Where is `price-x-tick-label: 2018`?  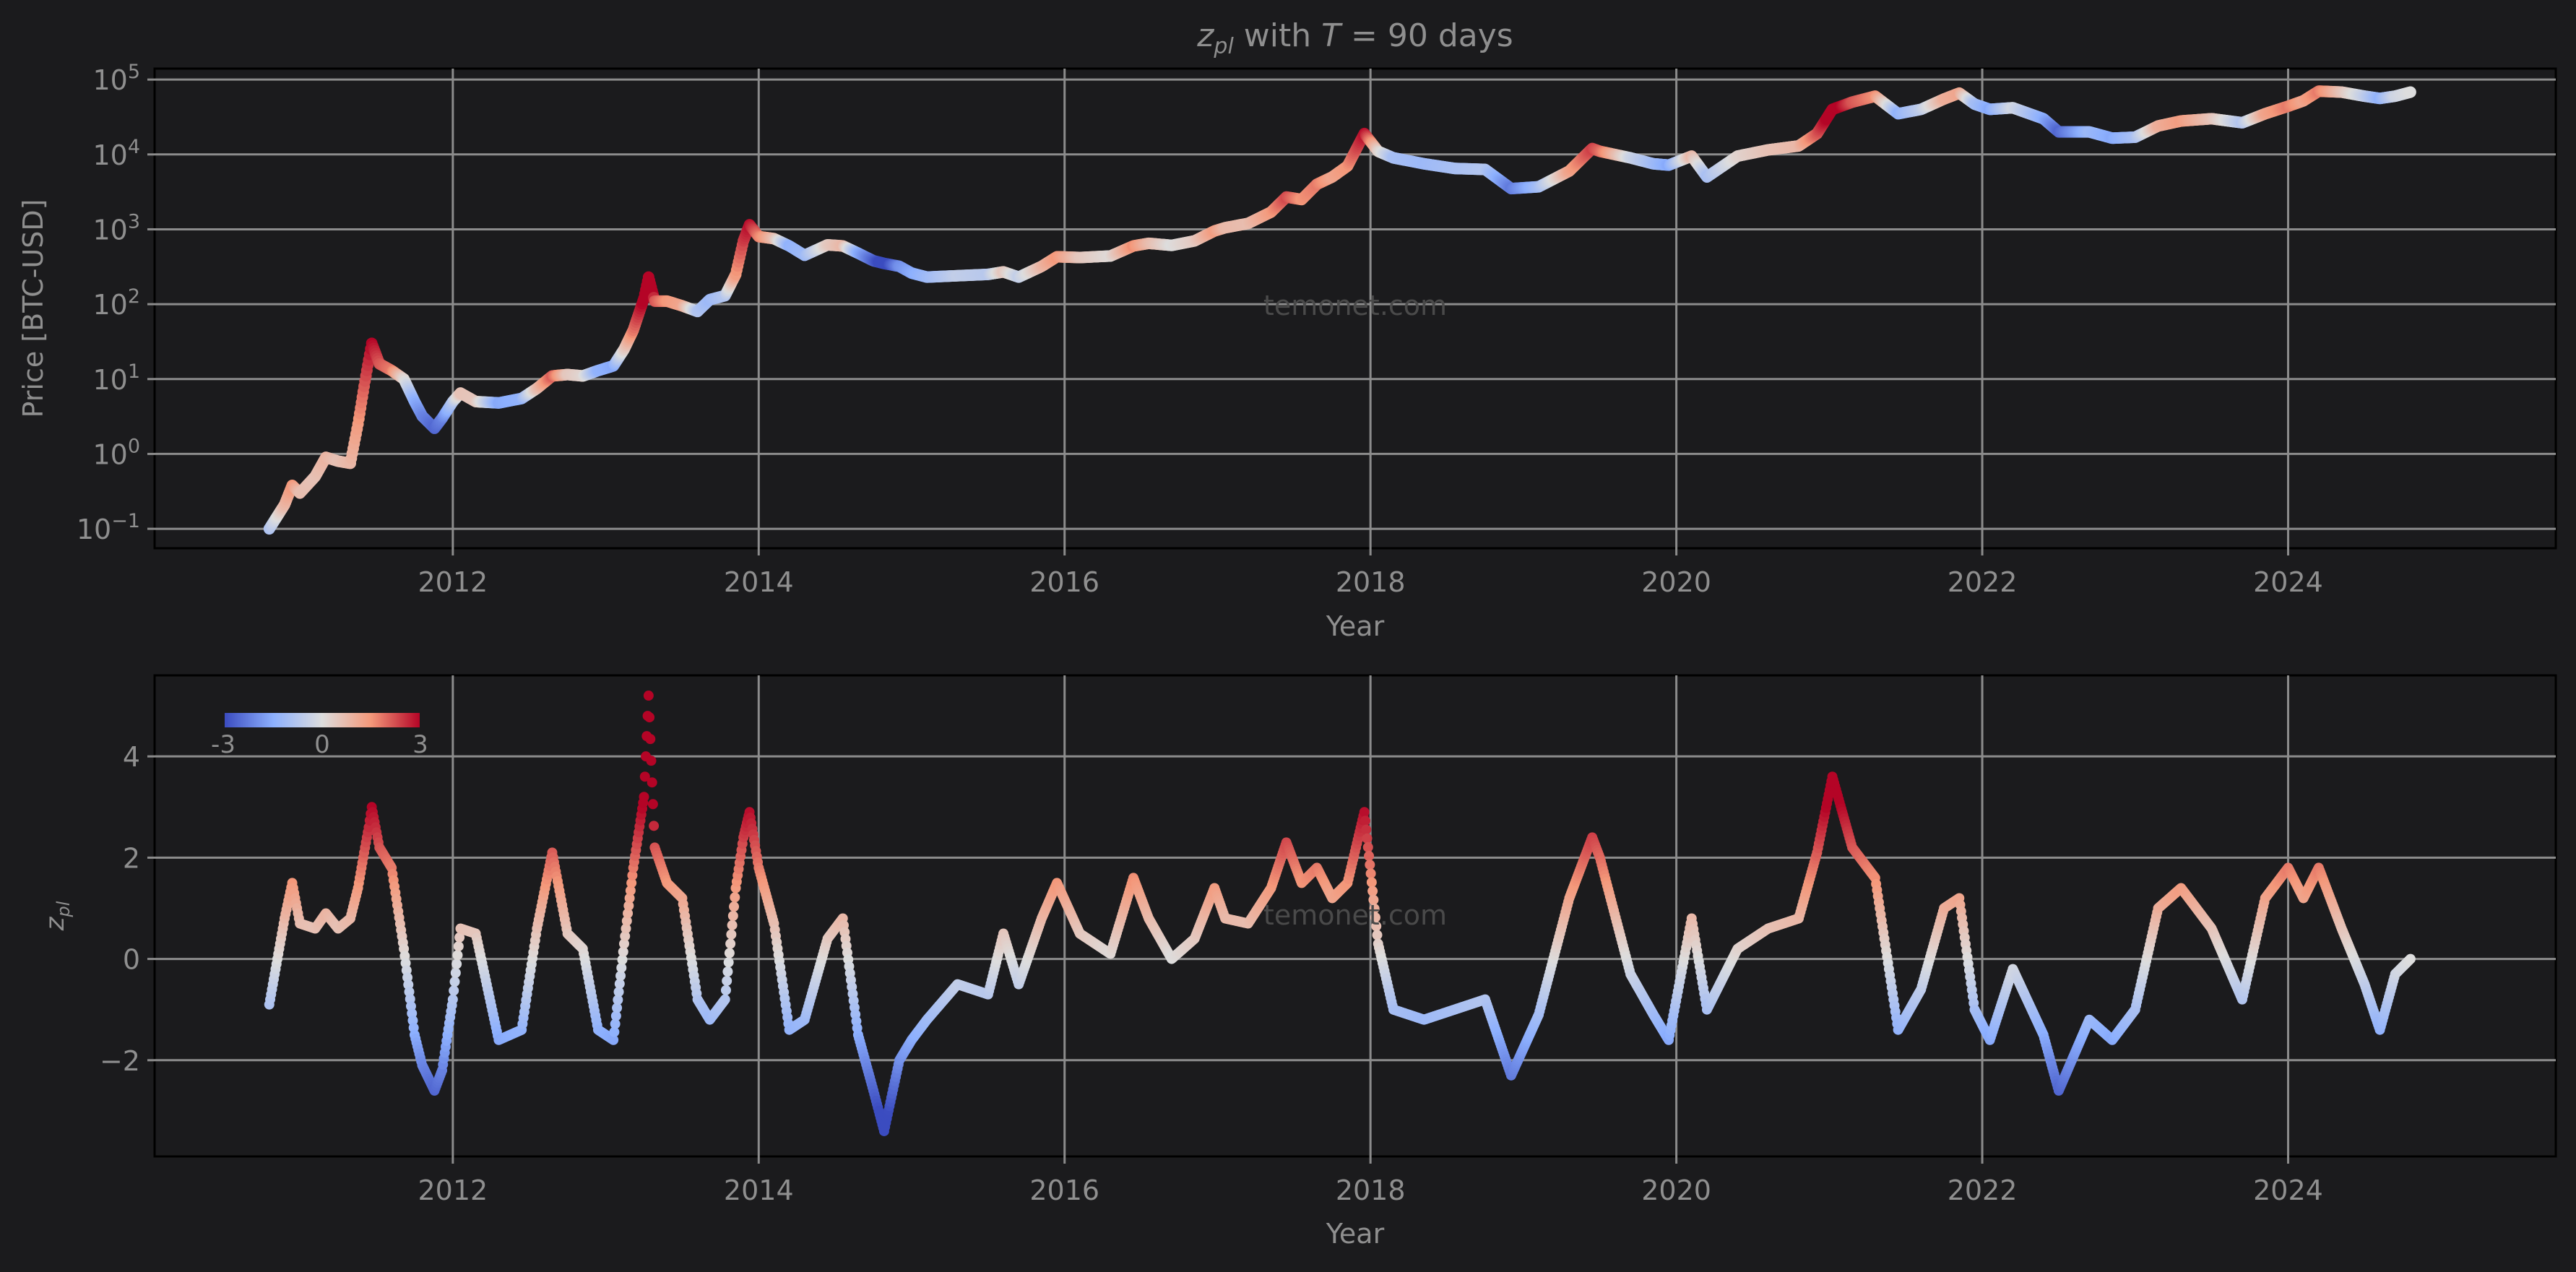
price-x-tick-label: 2018 is located at coordinates (1371, 582).